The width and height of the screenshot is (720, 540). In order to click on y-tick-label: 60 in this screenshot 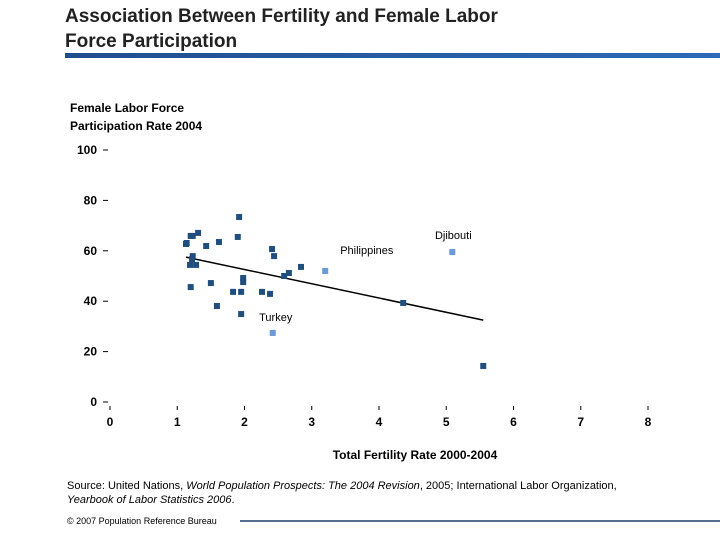, I will do `click(91, 251)`.